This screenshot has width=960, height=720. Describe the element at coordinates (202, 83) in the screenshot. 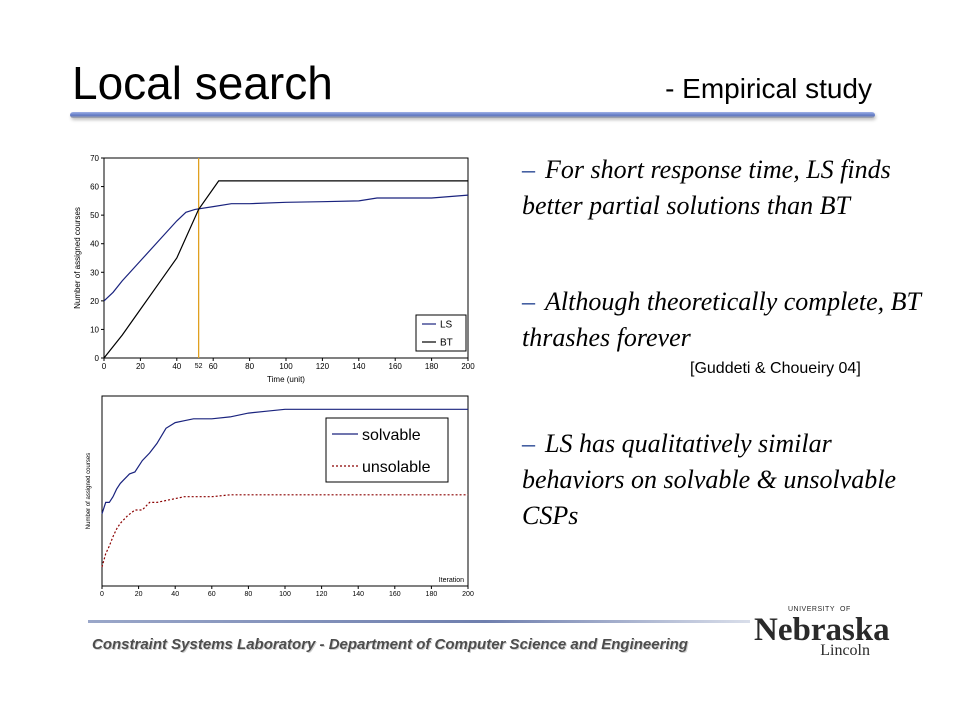

I see `slide-title: Local search` at that location.